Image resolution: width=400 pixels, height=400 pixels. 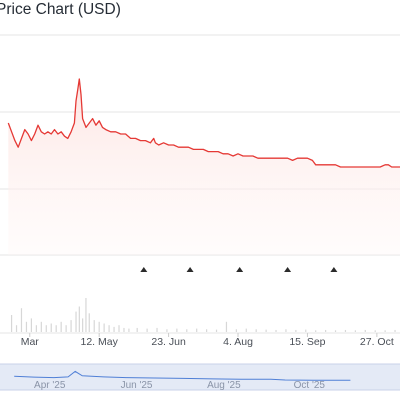 I want to click on navigator-line, so click(x=182, y=375).